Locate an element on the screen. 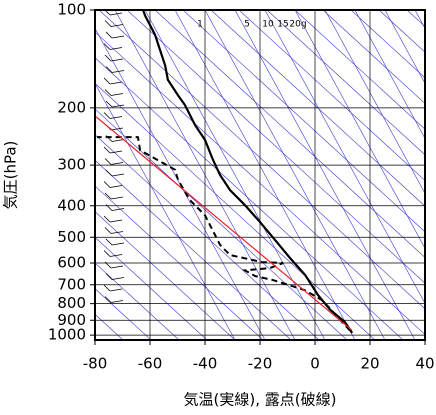 The height and width of the screenshot is (415, 436). y-tick-label: 200 is located at coordinates (71, 107).